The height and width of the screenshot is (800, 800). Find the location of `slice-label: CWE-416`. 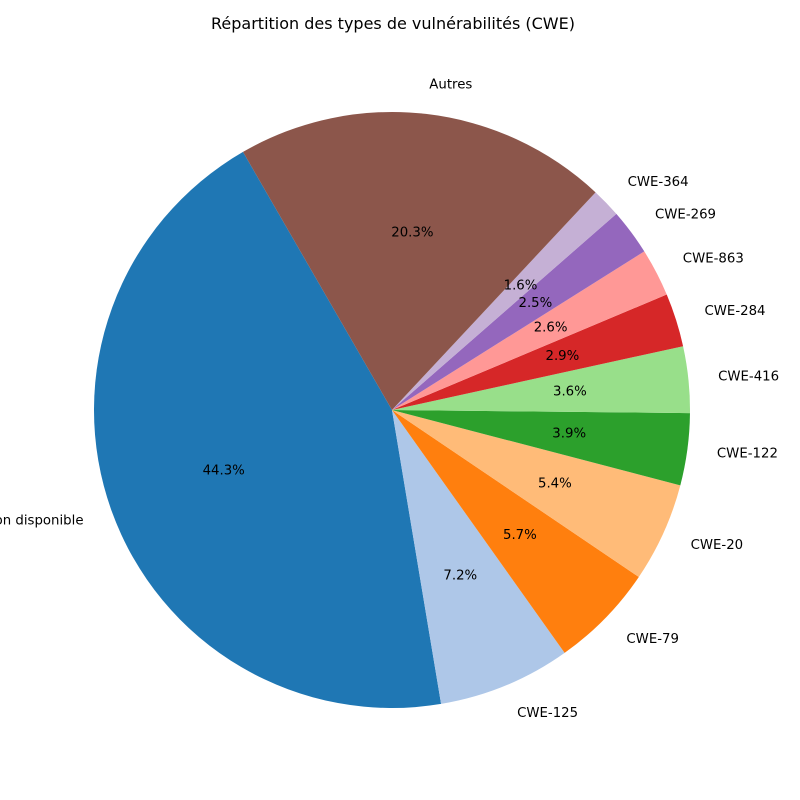

slice-label: CWE-416 is located at coordinates (748, 376).